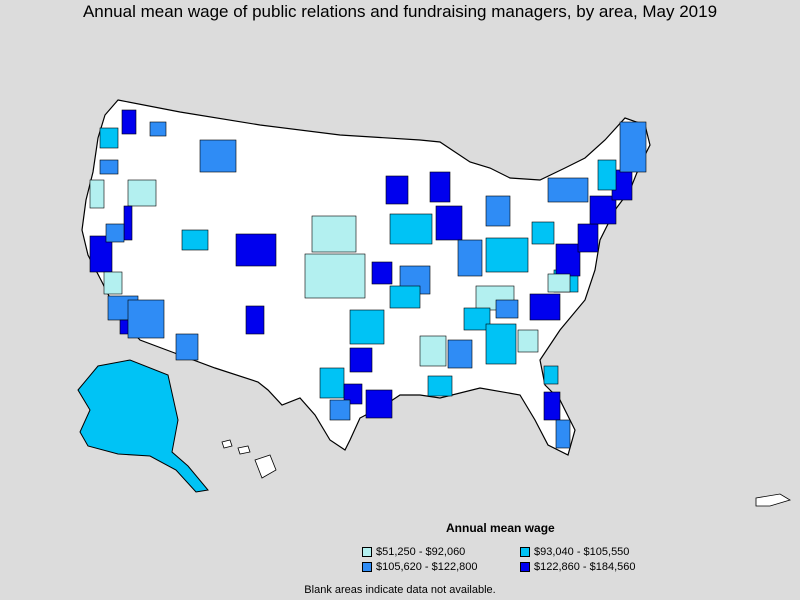 Image resolution: width=800 pixels, height=600 pixels. Describe the element at coordinates (500, 528) in the screenshot. I see `legend-title: Annual mean wage` at that location.